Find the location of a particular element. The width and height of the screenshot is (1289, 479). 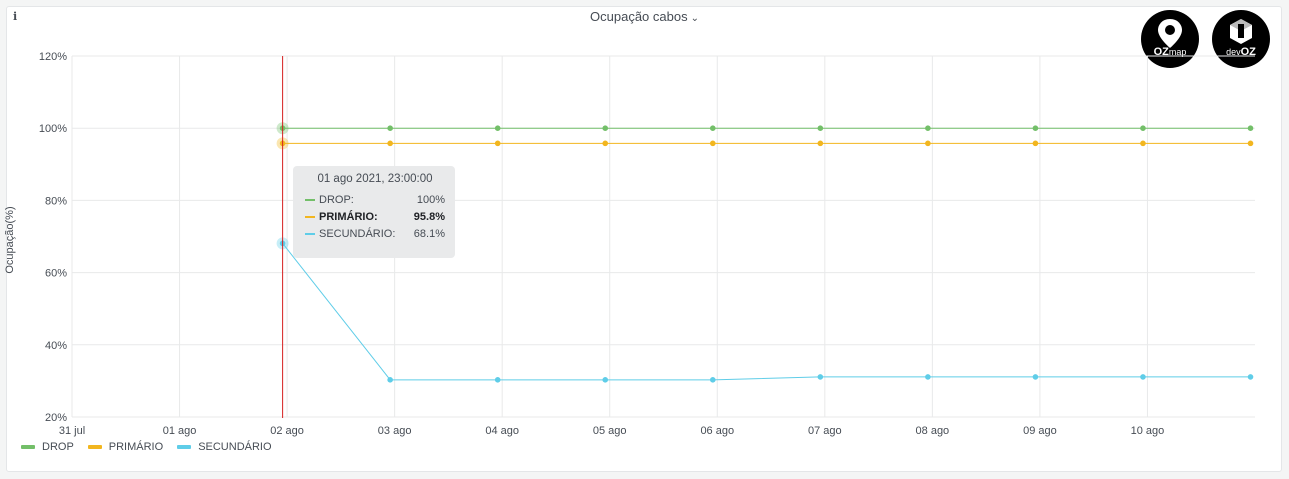

tooltip-value-secundario: 68.1% is located at coordinates (429, 233).